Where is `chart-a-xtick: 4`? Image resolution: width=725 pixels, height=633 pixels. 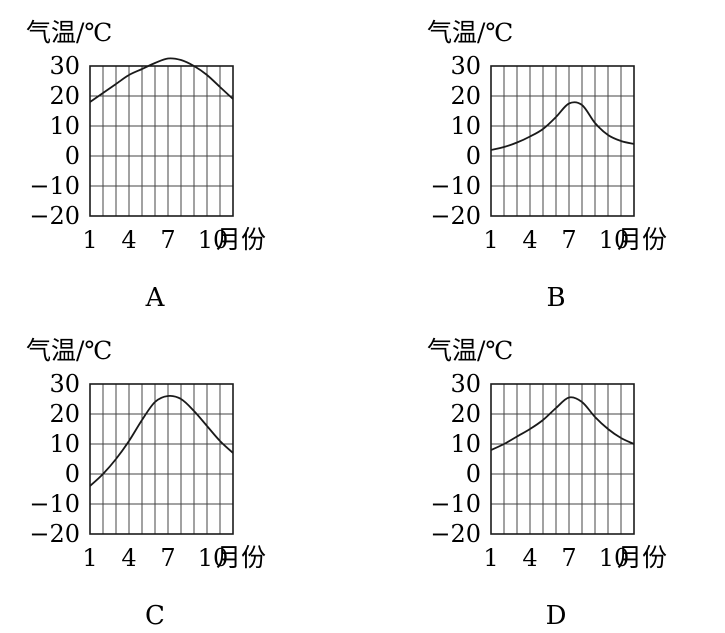 chart-a-xtick: 4 is located at coordinates (128, 240).